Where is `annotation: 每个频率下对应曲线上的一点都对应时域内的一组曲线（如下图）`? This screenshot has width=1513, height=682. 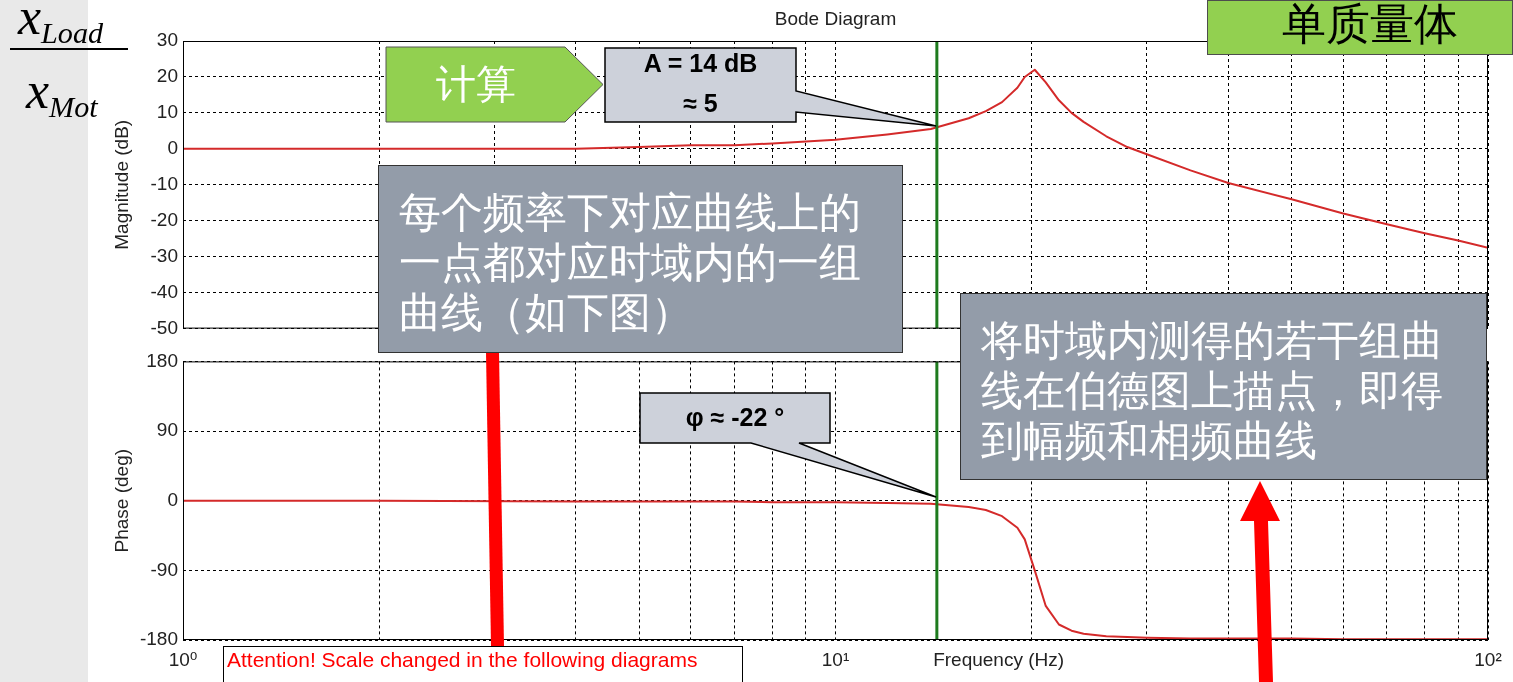
annotation: 每个频率下对应曲线上的一点都对应时域内的一组曲线（如下图） is located at coordinates (640, 259).